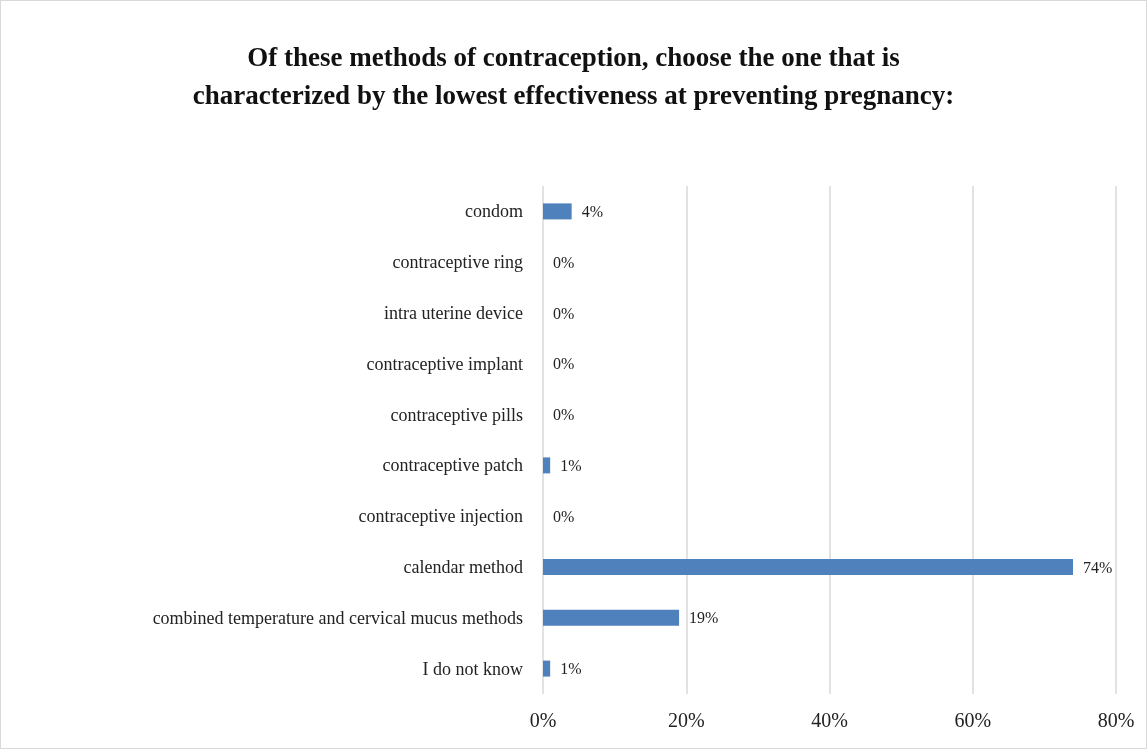 The image size is (1147, 749). What do you see at coordinates (573, 76) in the screenshot?
I see `chart-title: Of these methods of contraception, choose the one that is characterized by the lowest effectiveness at preventing pregnancy:` at bounding box center [573, 76].